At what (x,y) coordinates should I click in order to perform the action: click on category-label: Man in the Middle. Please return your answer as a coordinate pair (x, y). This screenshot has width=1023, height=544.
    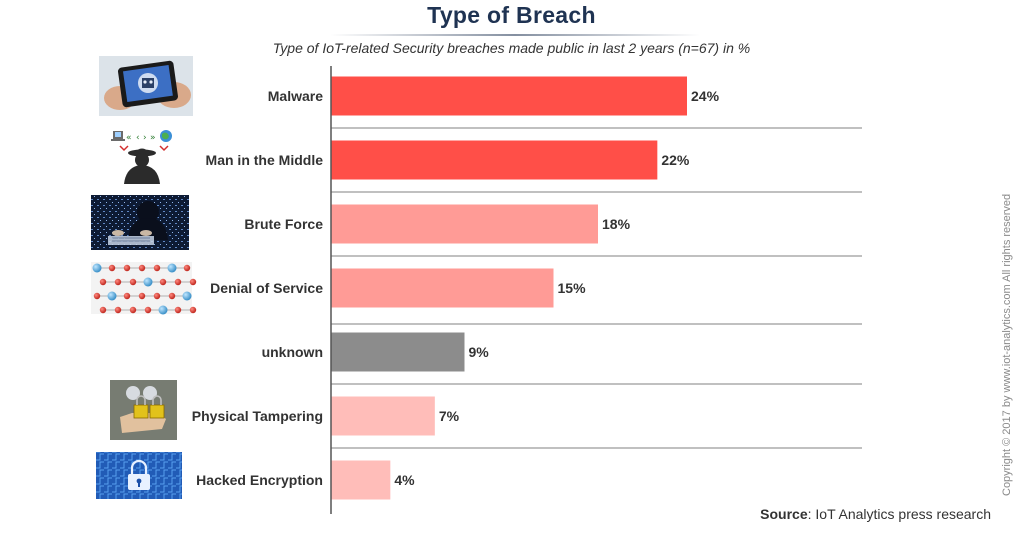
    Looking at the image, I should click on (265, 160).